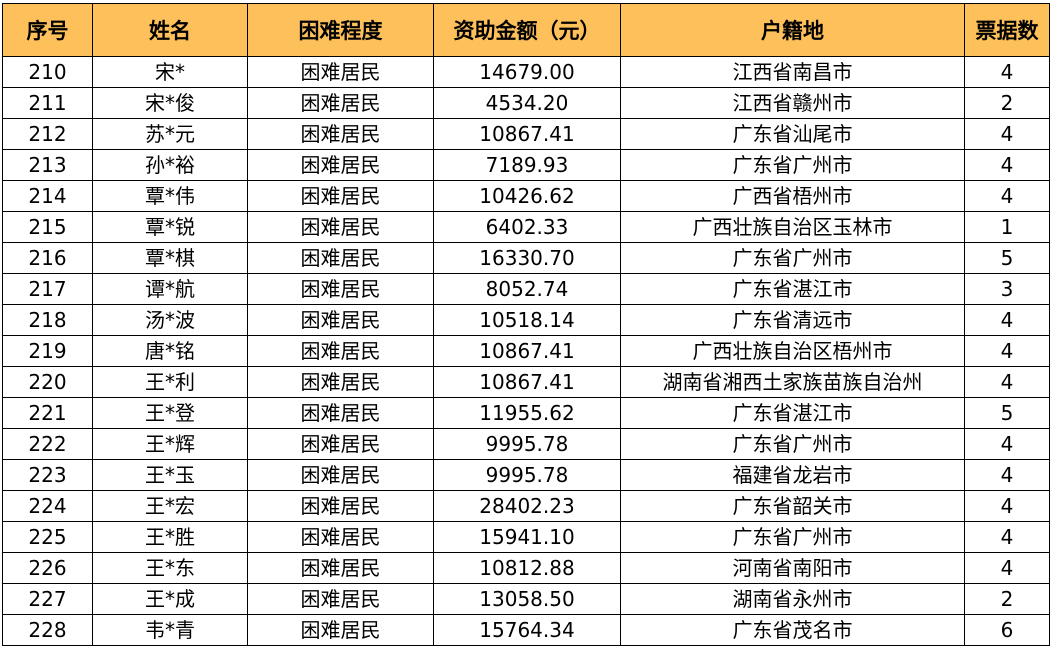 The height and width of the screenshot is (659, 1054). What do you see at coordinates (1007, 289) in the screenshot?
I see `receipt-count-cell: 3` at bounding box center [1007, 289].